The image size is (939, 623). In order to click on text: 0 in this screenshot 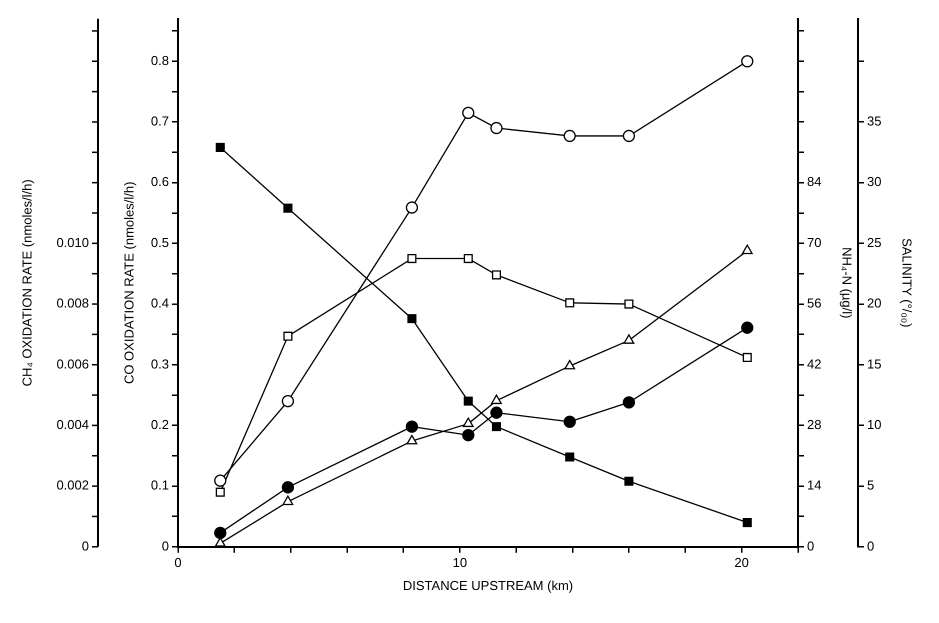, I will do `click(85, 546)`.